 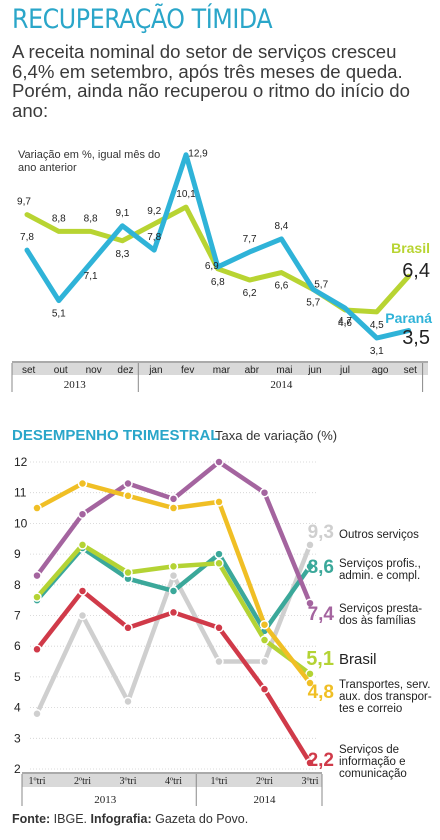 I want to click on chart2-series-name-familias: Serviços presta-dos às famílias, so click(x=380, y=615).